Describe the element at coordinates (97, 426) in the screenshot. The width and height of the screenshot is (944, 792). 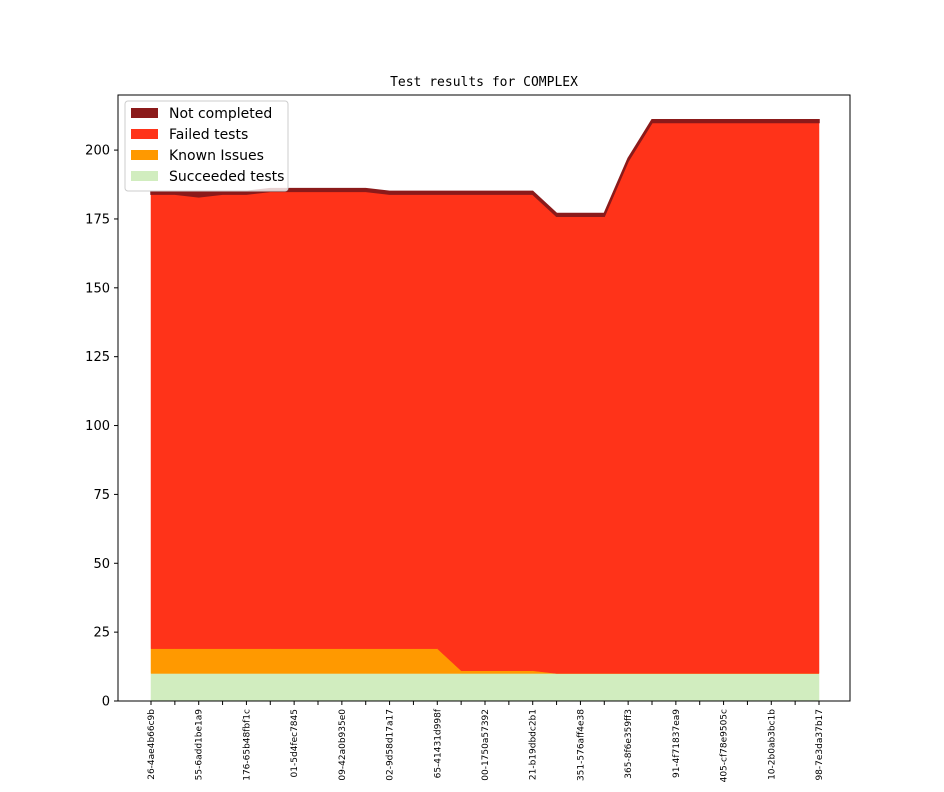
I see `y-tick-label: 100` at that location.